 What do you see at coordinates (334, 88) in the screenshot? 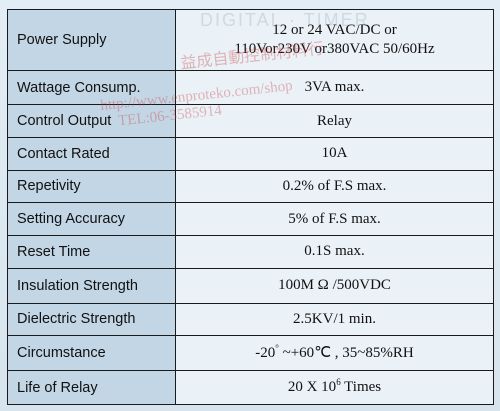
I see `row-value-wattage: 3VA max.` at bounding box center [334, 88].